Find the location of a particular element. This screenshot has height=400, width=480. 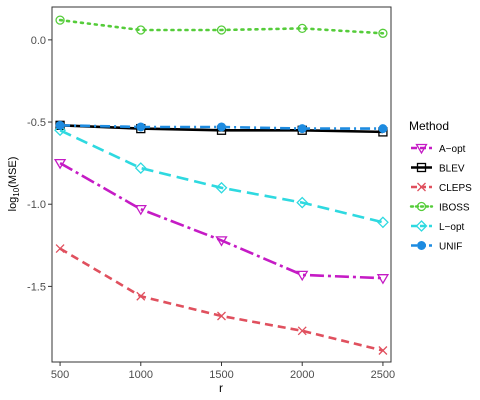

y-tick-label: -1.0 is located at coordinates (36, 205).